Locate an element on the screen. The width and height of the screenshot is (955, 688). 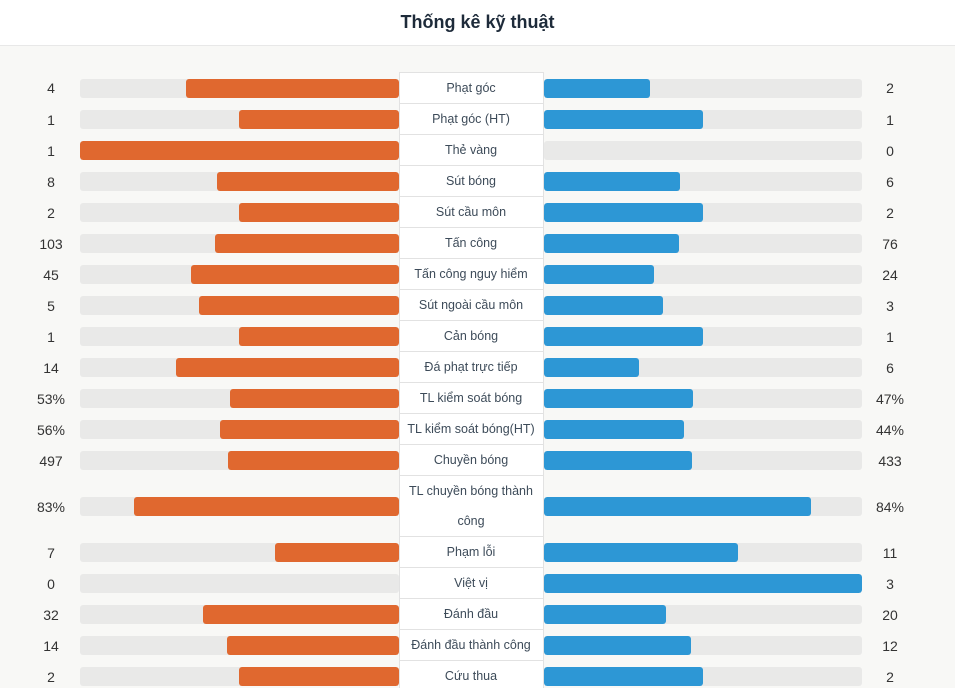
home-value: 7 is located at coordinates (51, 552).